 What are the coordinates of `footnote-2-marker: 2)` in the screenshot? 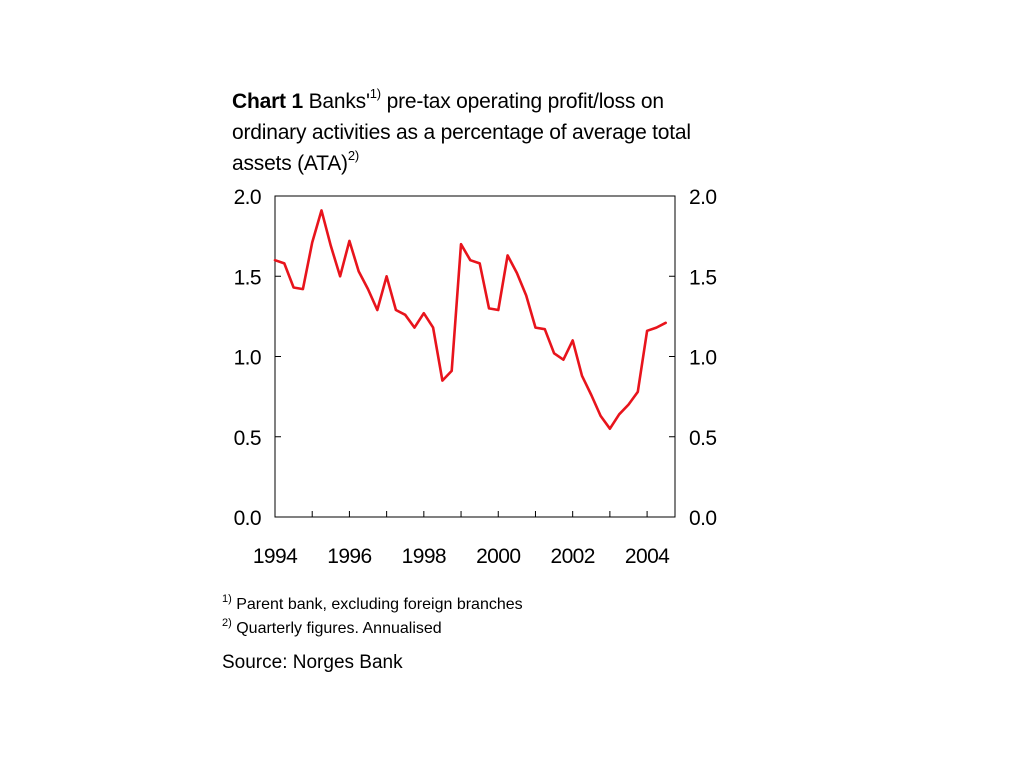 It's located at (227, 622).